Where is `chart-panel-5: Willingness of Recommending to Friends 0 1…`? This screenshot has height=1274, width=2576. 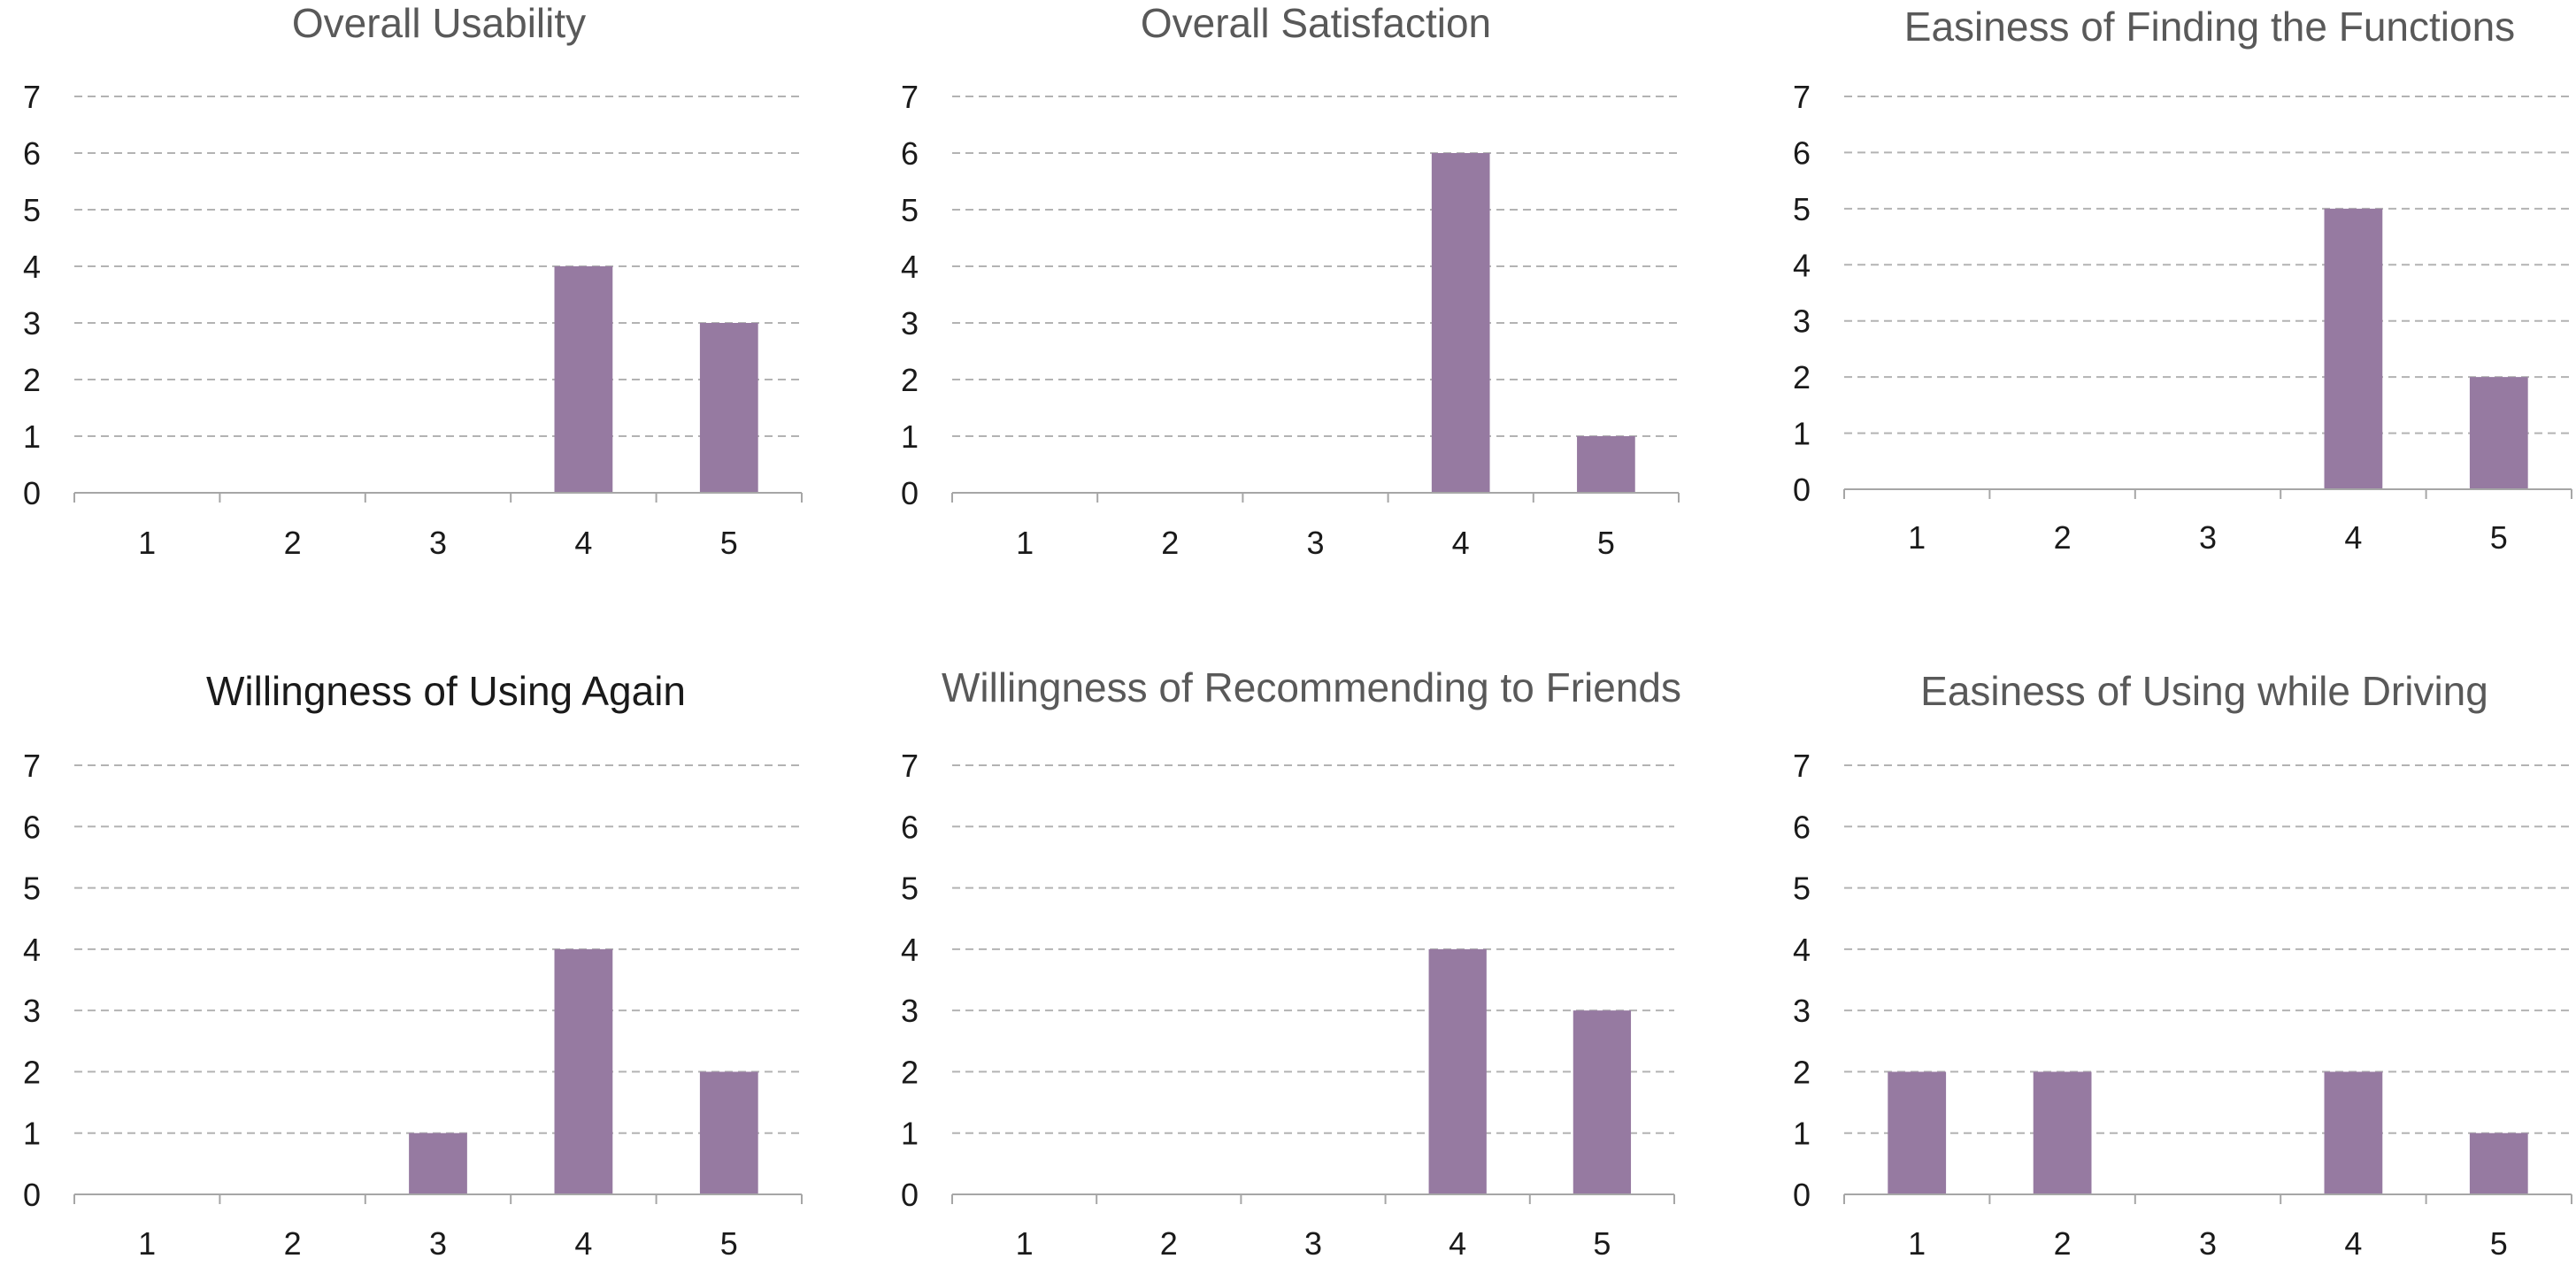
chart-panel-5: Willingness of Recommending to Friends 0 1… is located at coordinates (1291, 963).